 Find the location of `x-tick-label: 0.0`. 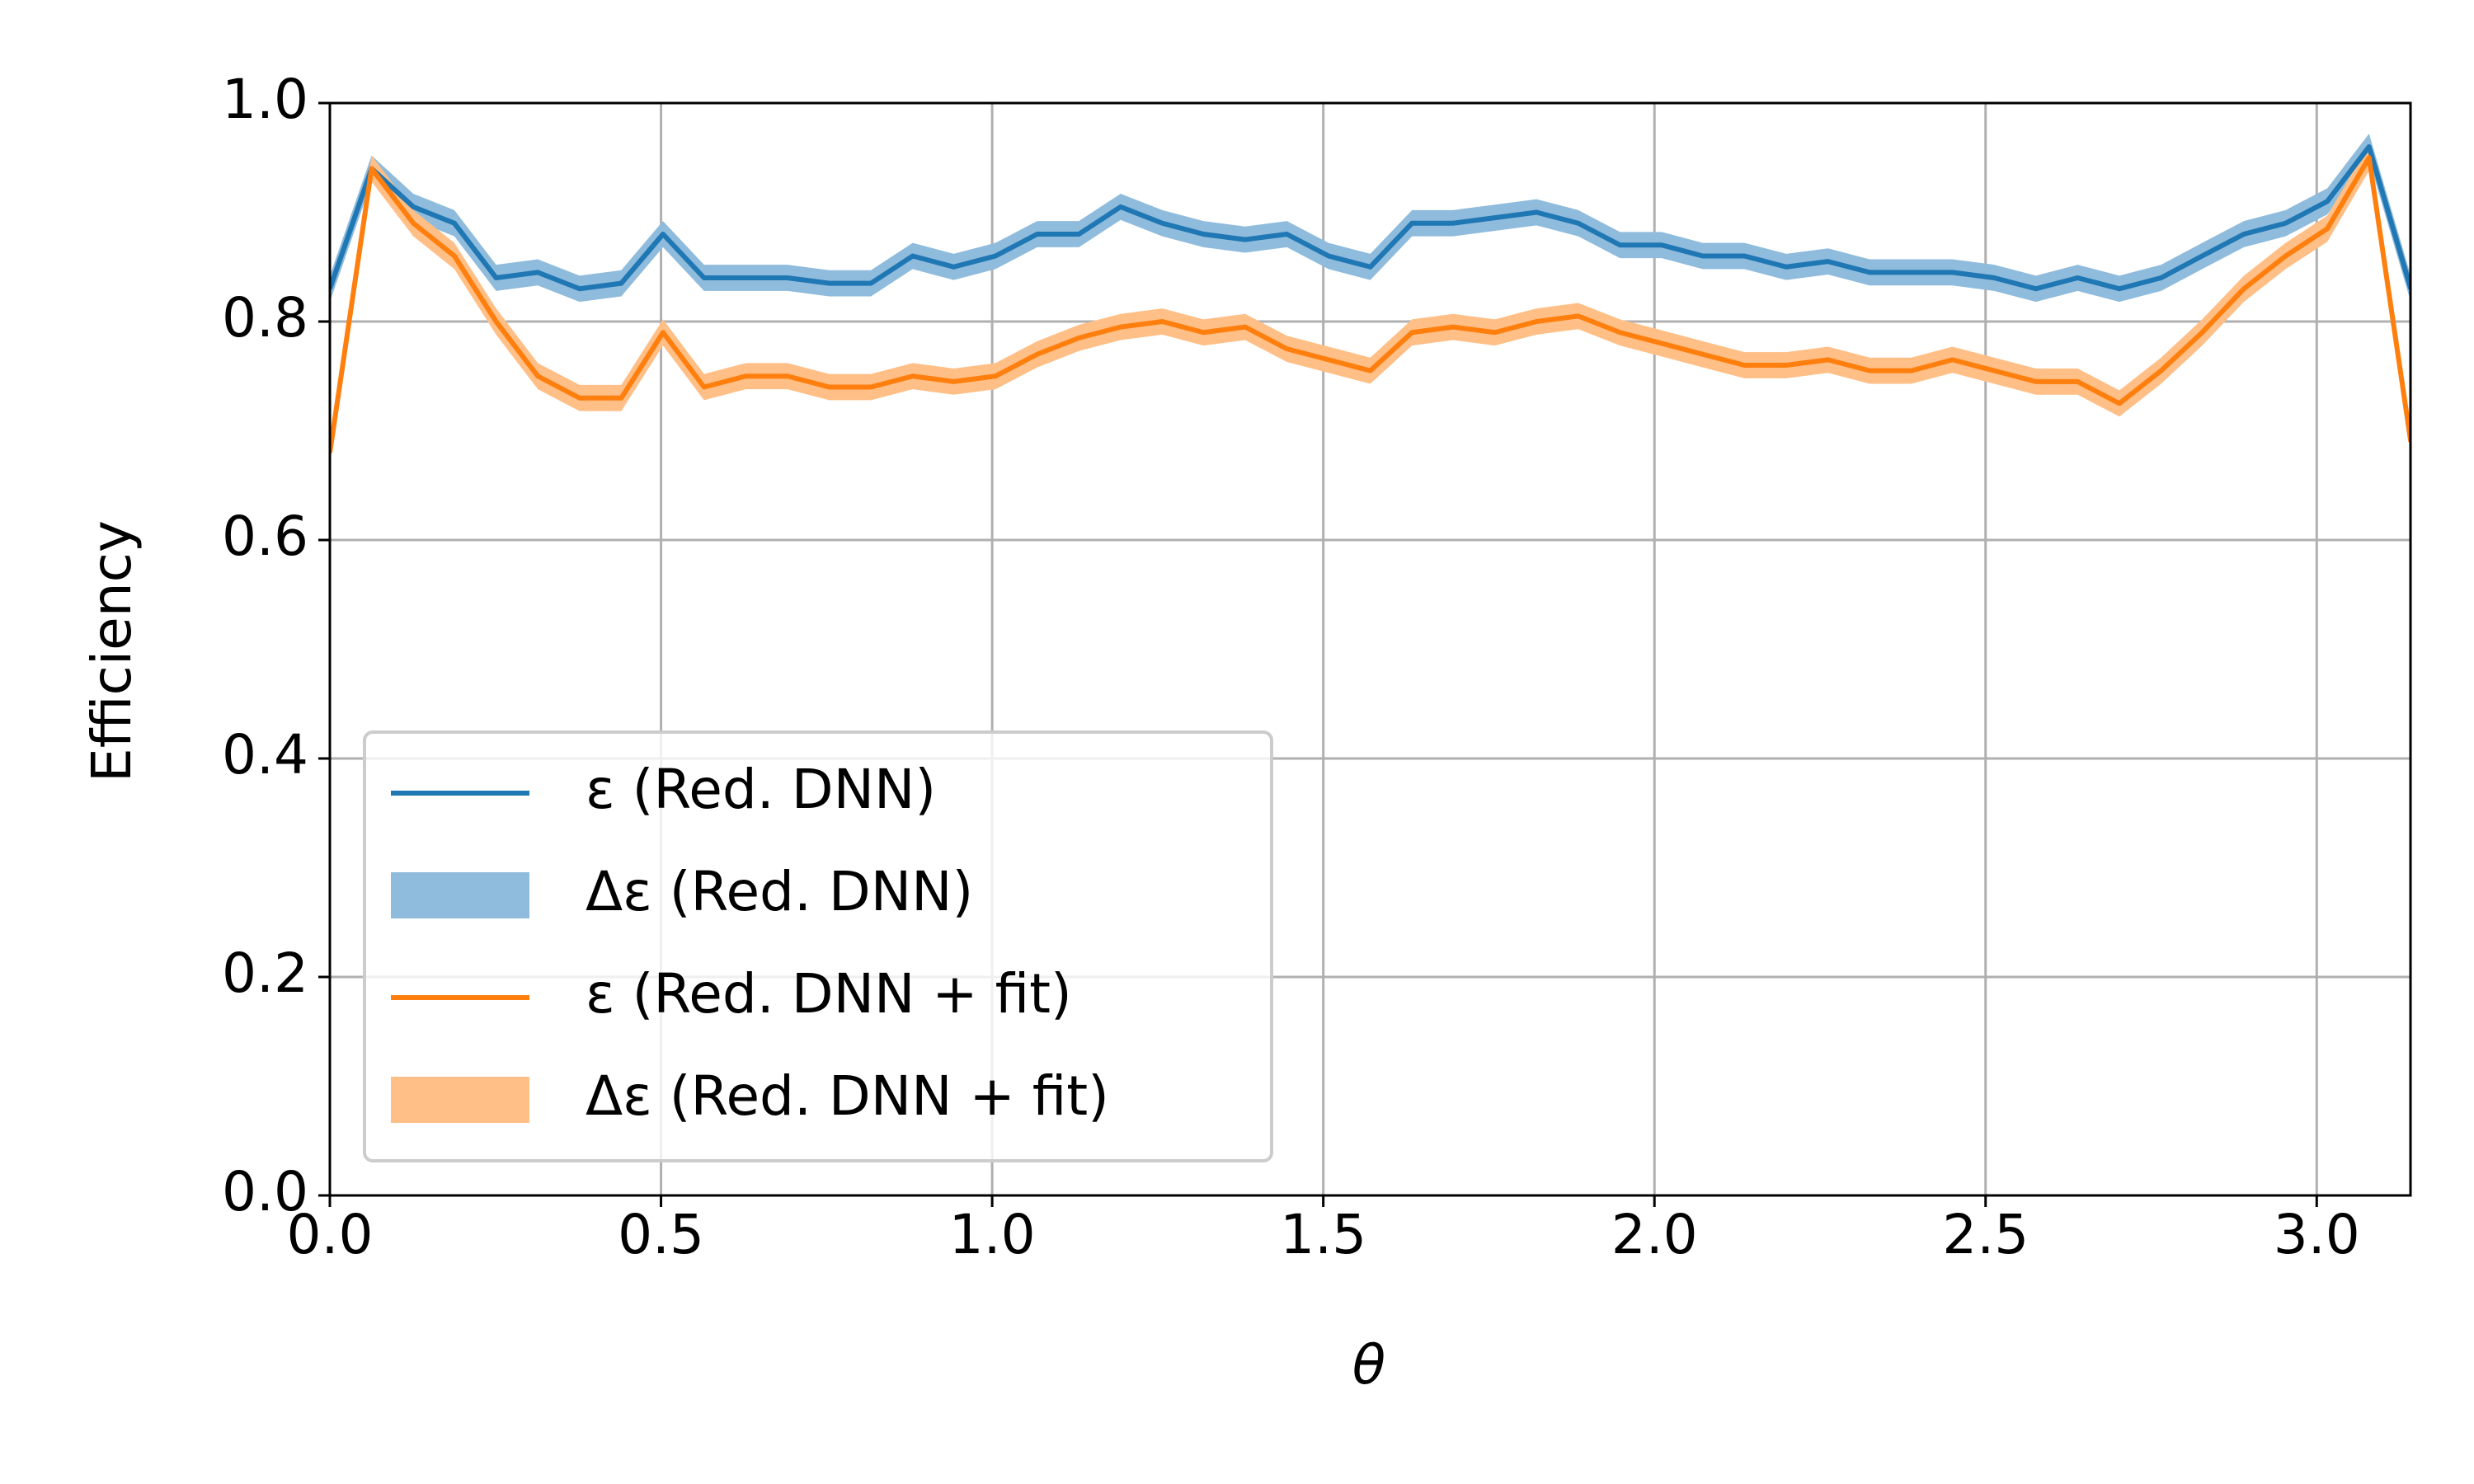

x-tick-label: 0.0 is located at coordinates (330, 1234).